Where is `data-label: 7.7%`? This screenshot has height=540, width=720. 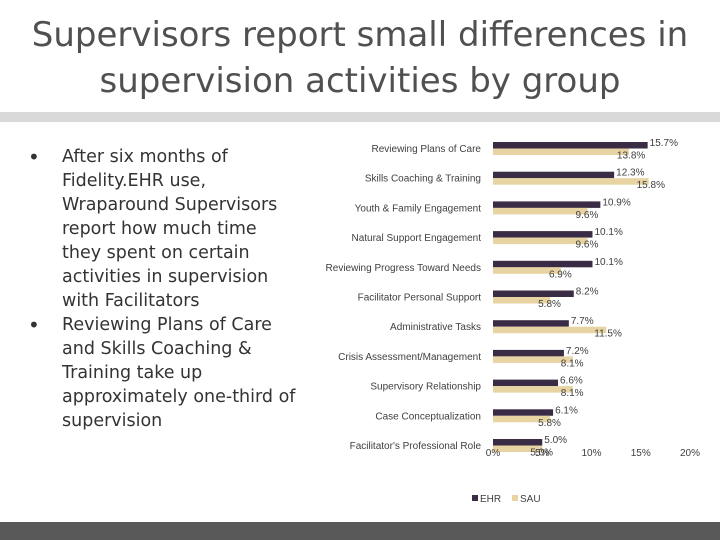
data-label: 7.7% is located at coordinates (582, 321).